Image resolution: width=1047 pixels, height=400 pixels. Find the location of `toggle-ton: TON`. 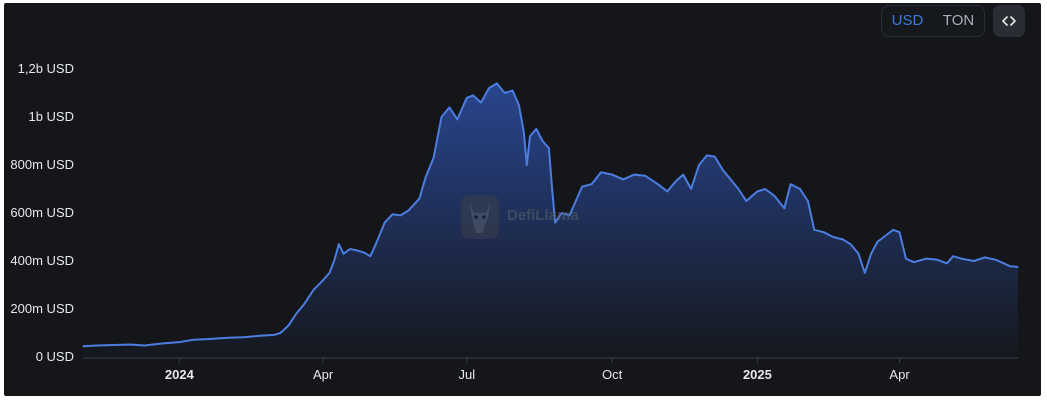

toggle-ton: TON is located at coordinates (958, 20).